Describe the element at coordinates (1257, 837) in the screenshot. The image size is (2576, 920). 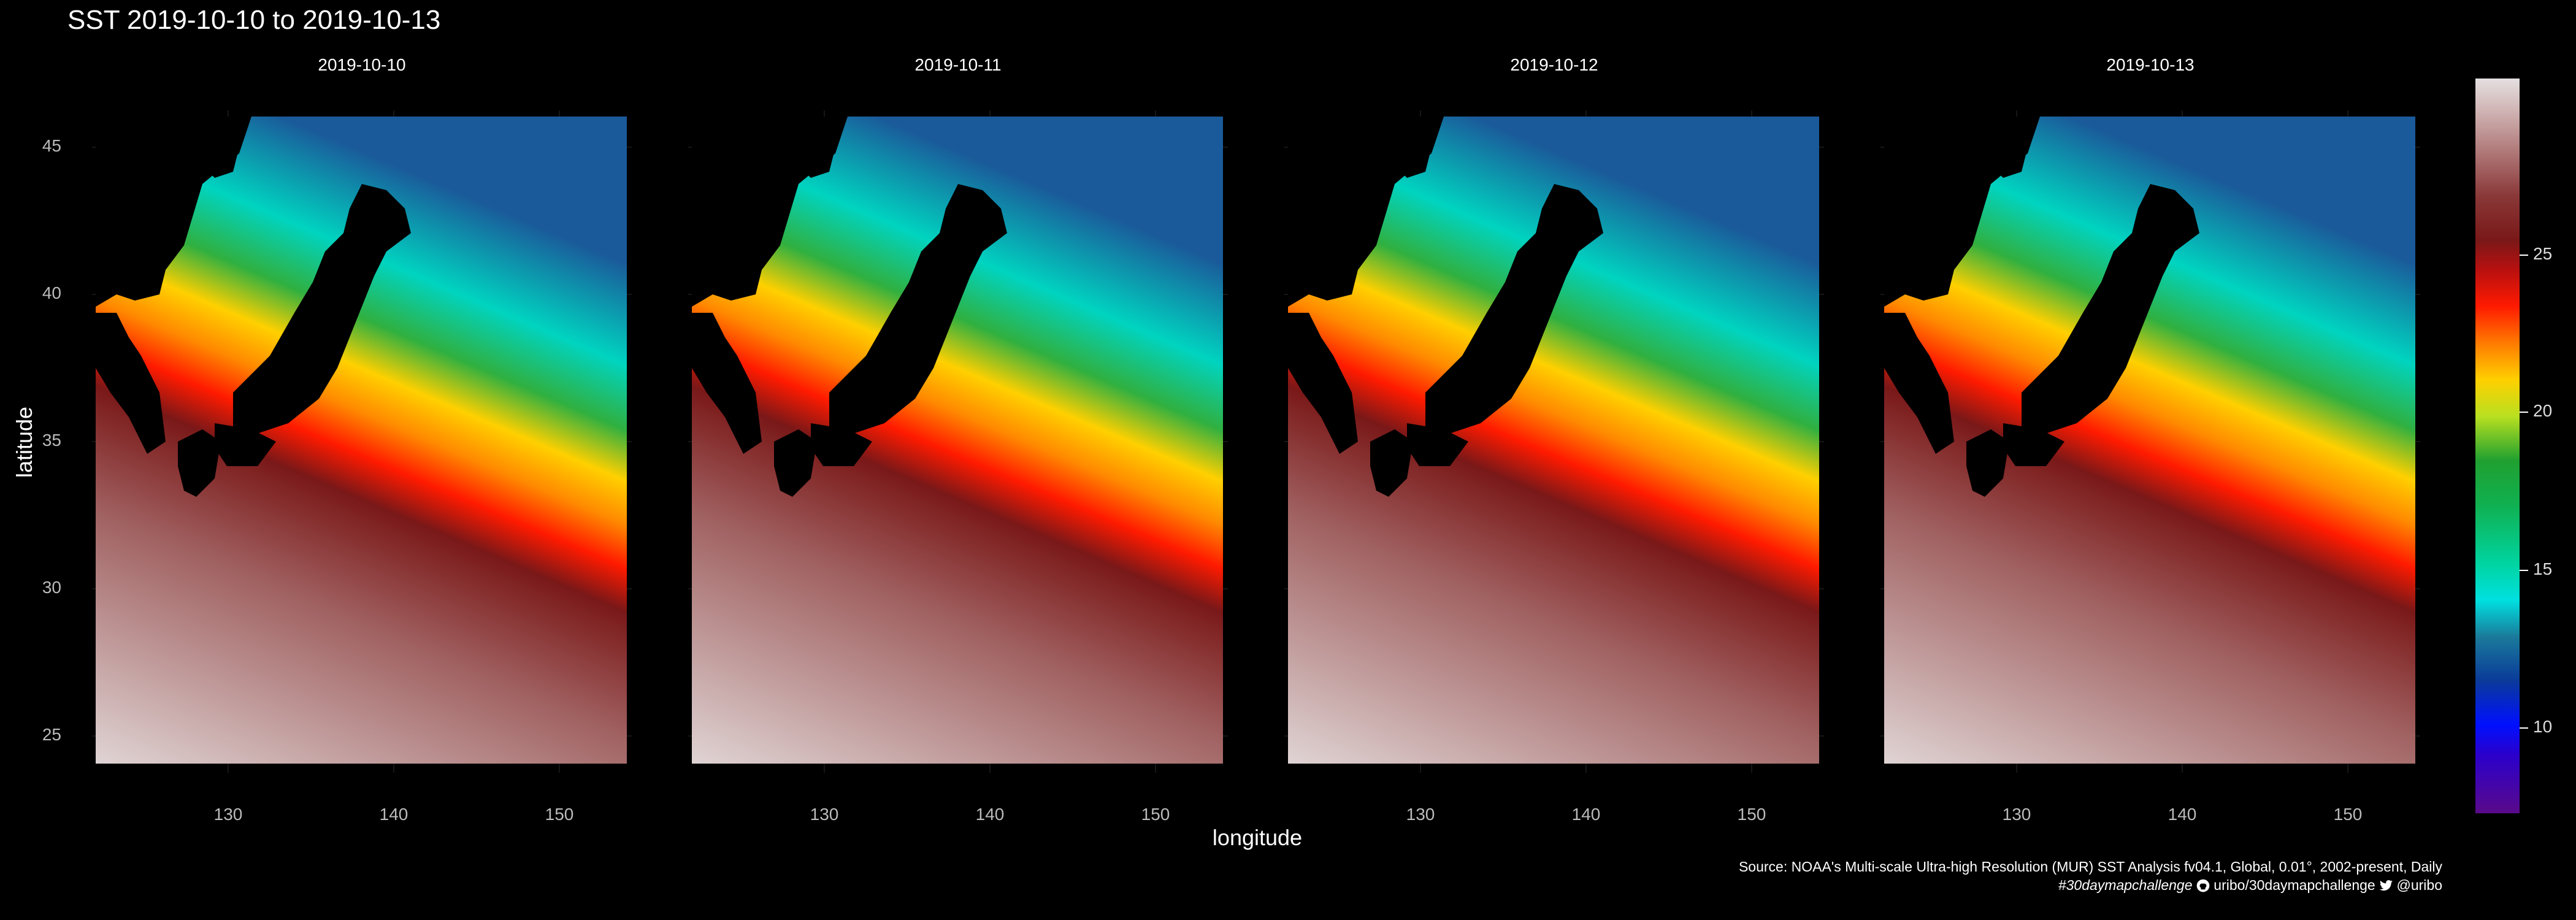
I see `x-axis-title: longitude` at that location.